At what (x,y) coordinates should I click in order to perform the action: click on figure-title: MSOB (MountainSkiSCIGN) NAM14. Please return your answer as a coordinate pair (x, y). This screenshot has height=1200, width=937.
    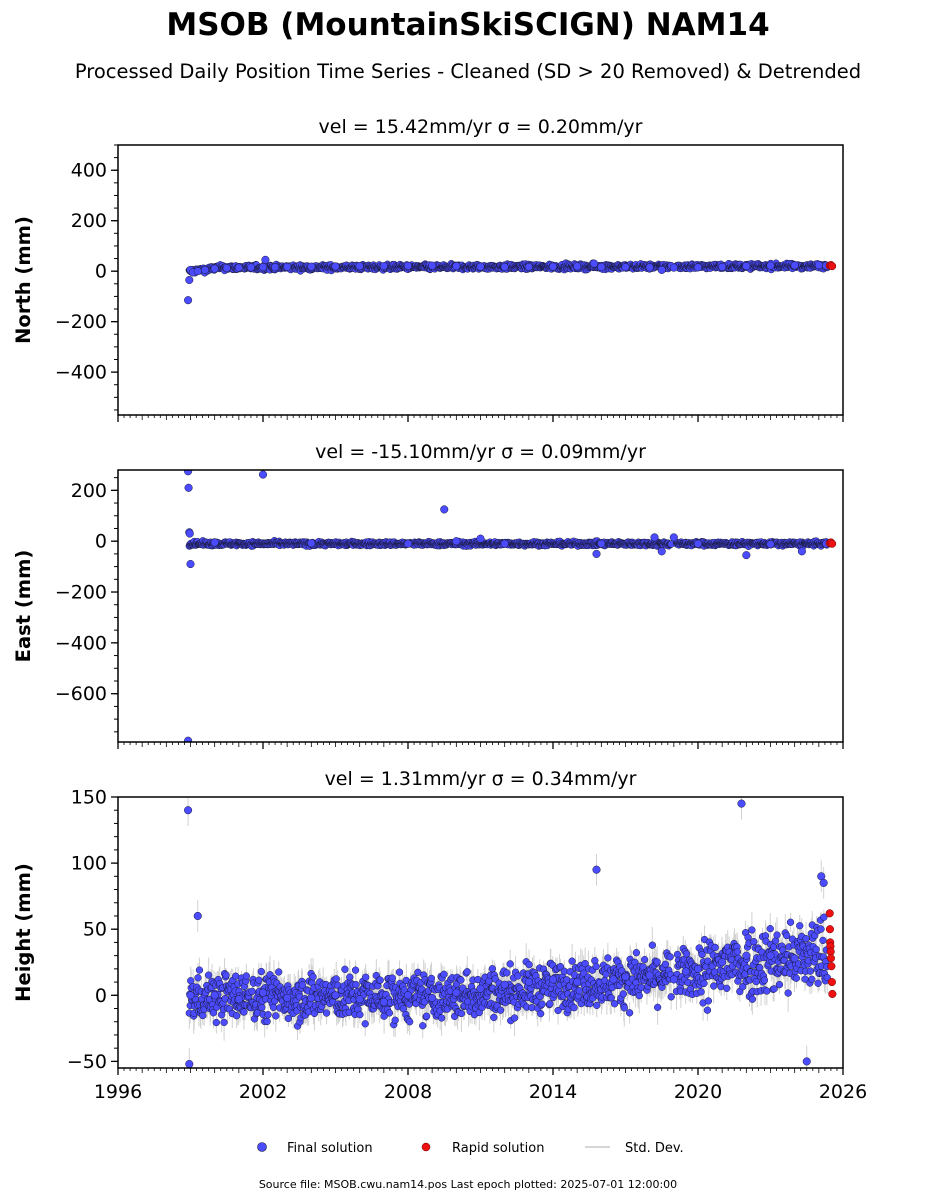
    Looking at the image, I should click on (467, 25).